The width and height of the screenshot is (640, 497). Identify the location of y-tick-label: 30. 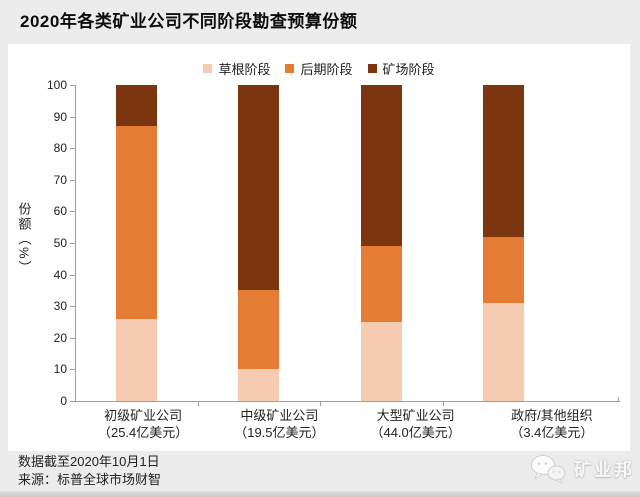
(60, 306).